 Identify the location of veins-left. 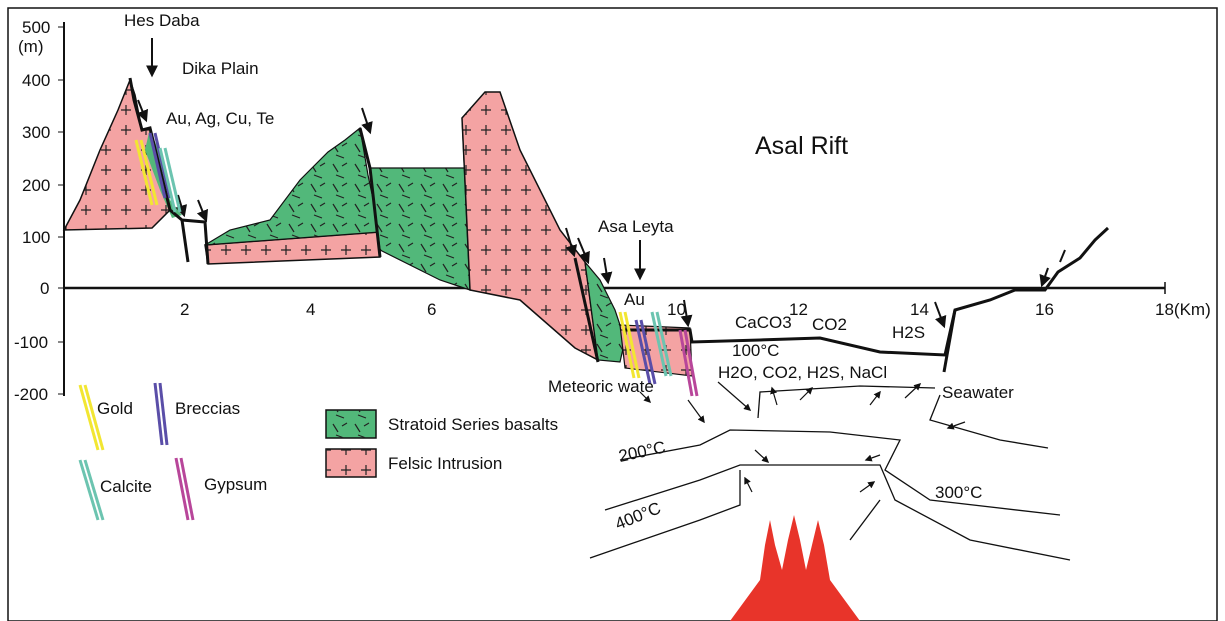
(158, 172).